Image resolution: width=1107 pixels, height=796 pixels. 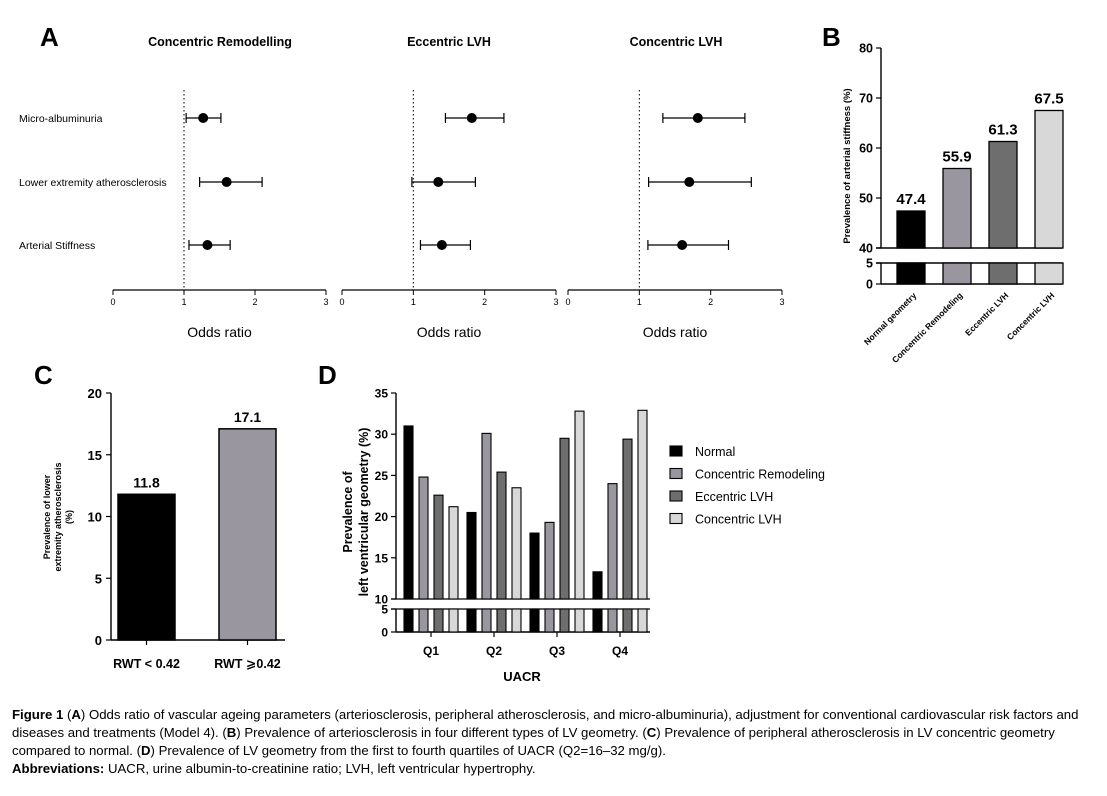 I want to click on caption-figure-label: Figure 1, so click(x=38, y=714).